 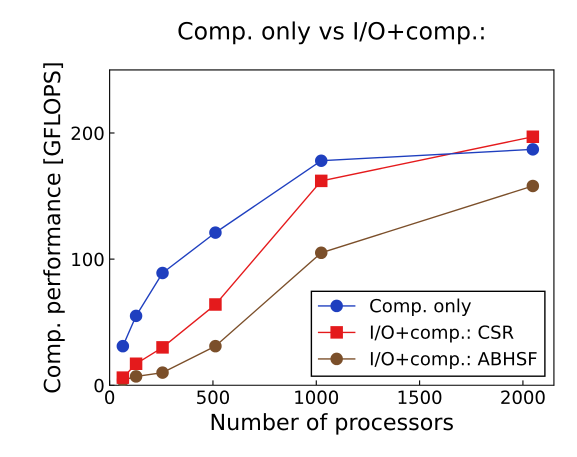 What do you see at coordinates (54, 227) in the screenshot?
I see `y-axis-title: Comp. performance [GFLOPS]` at bounding box center [54, 227].